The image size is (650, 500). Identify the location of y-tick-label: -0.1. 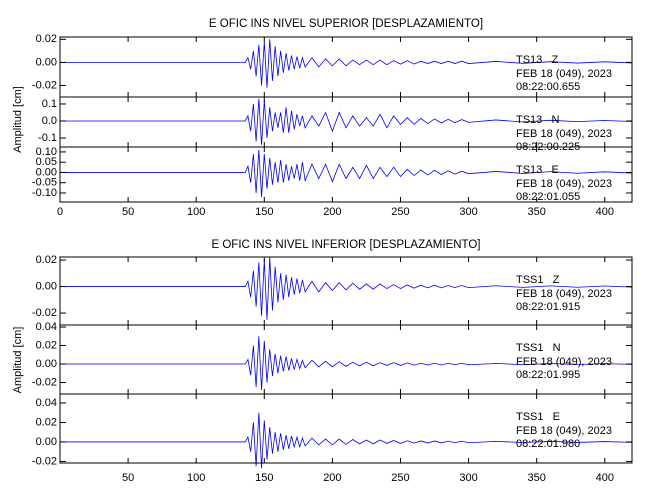
(47, 138).